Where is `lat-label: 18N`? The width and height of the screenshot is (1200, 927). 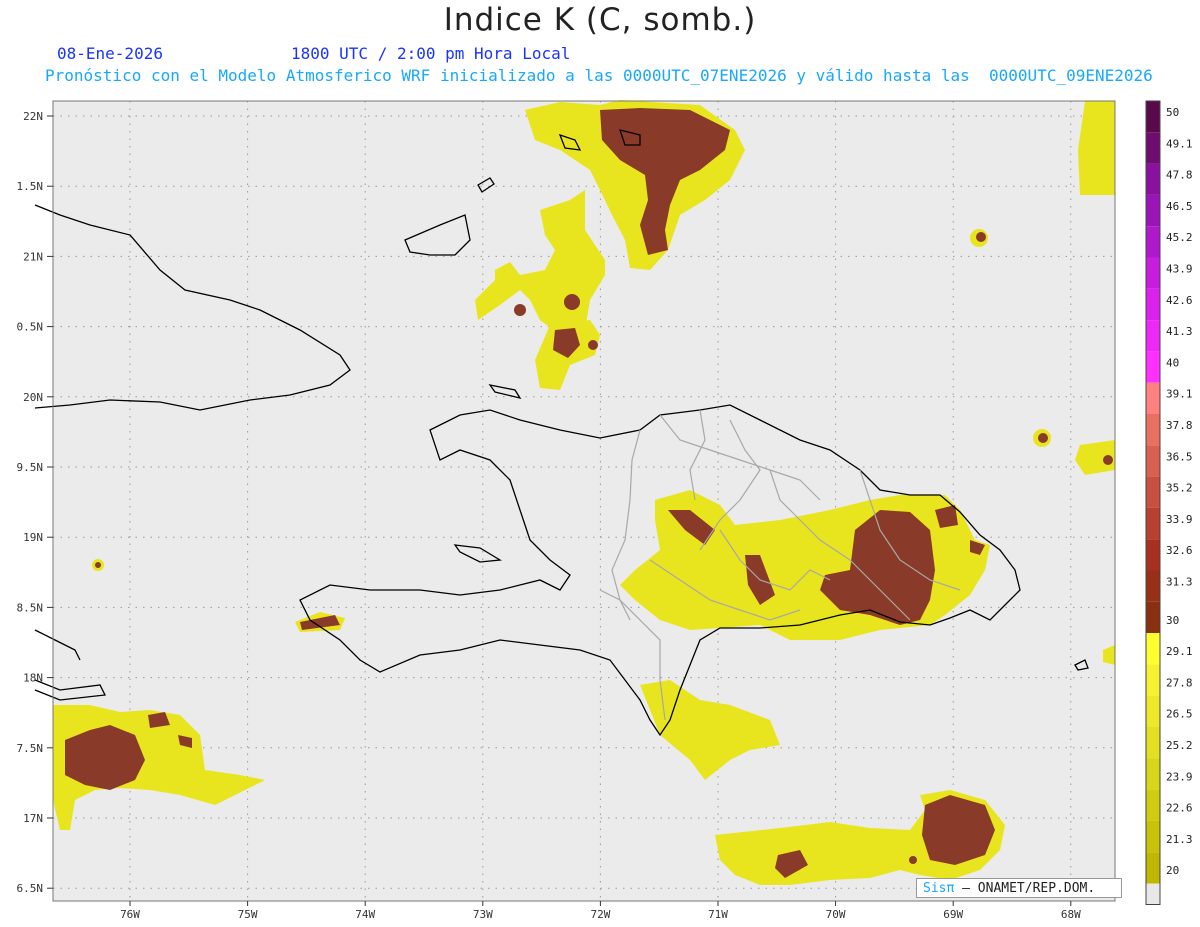 lat-label: 18N is located at coordinates (33, 678).